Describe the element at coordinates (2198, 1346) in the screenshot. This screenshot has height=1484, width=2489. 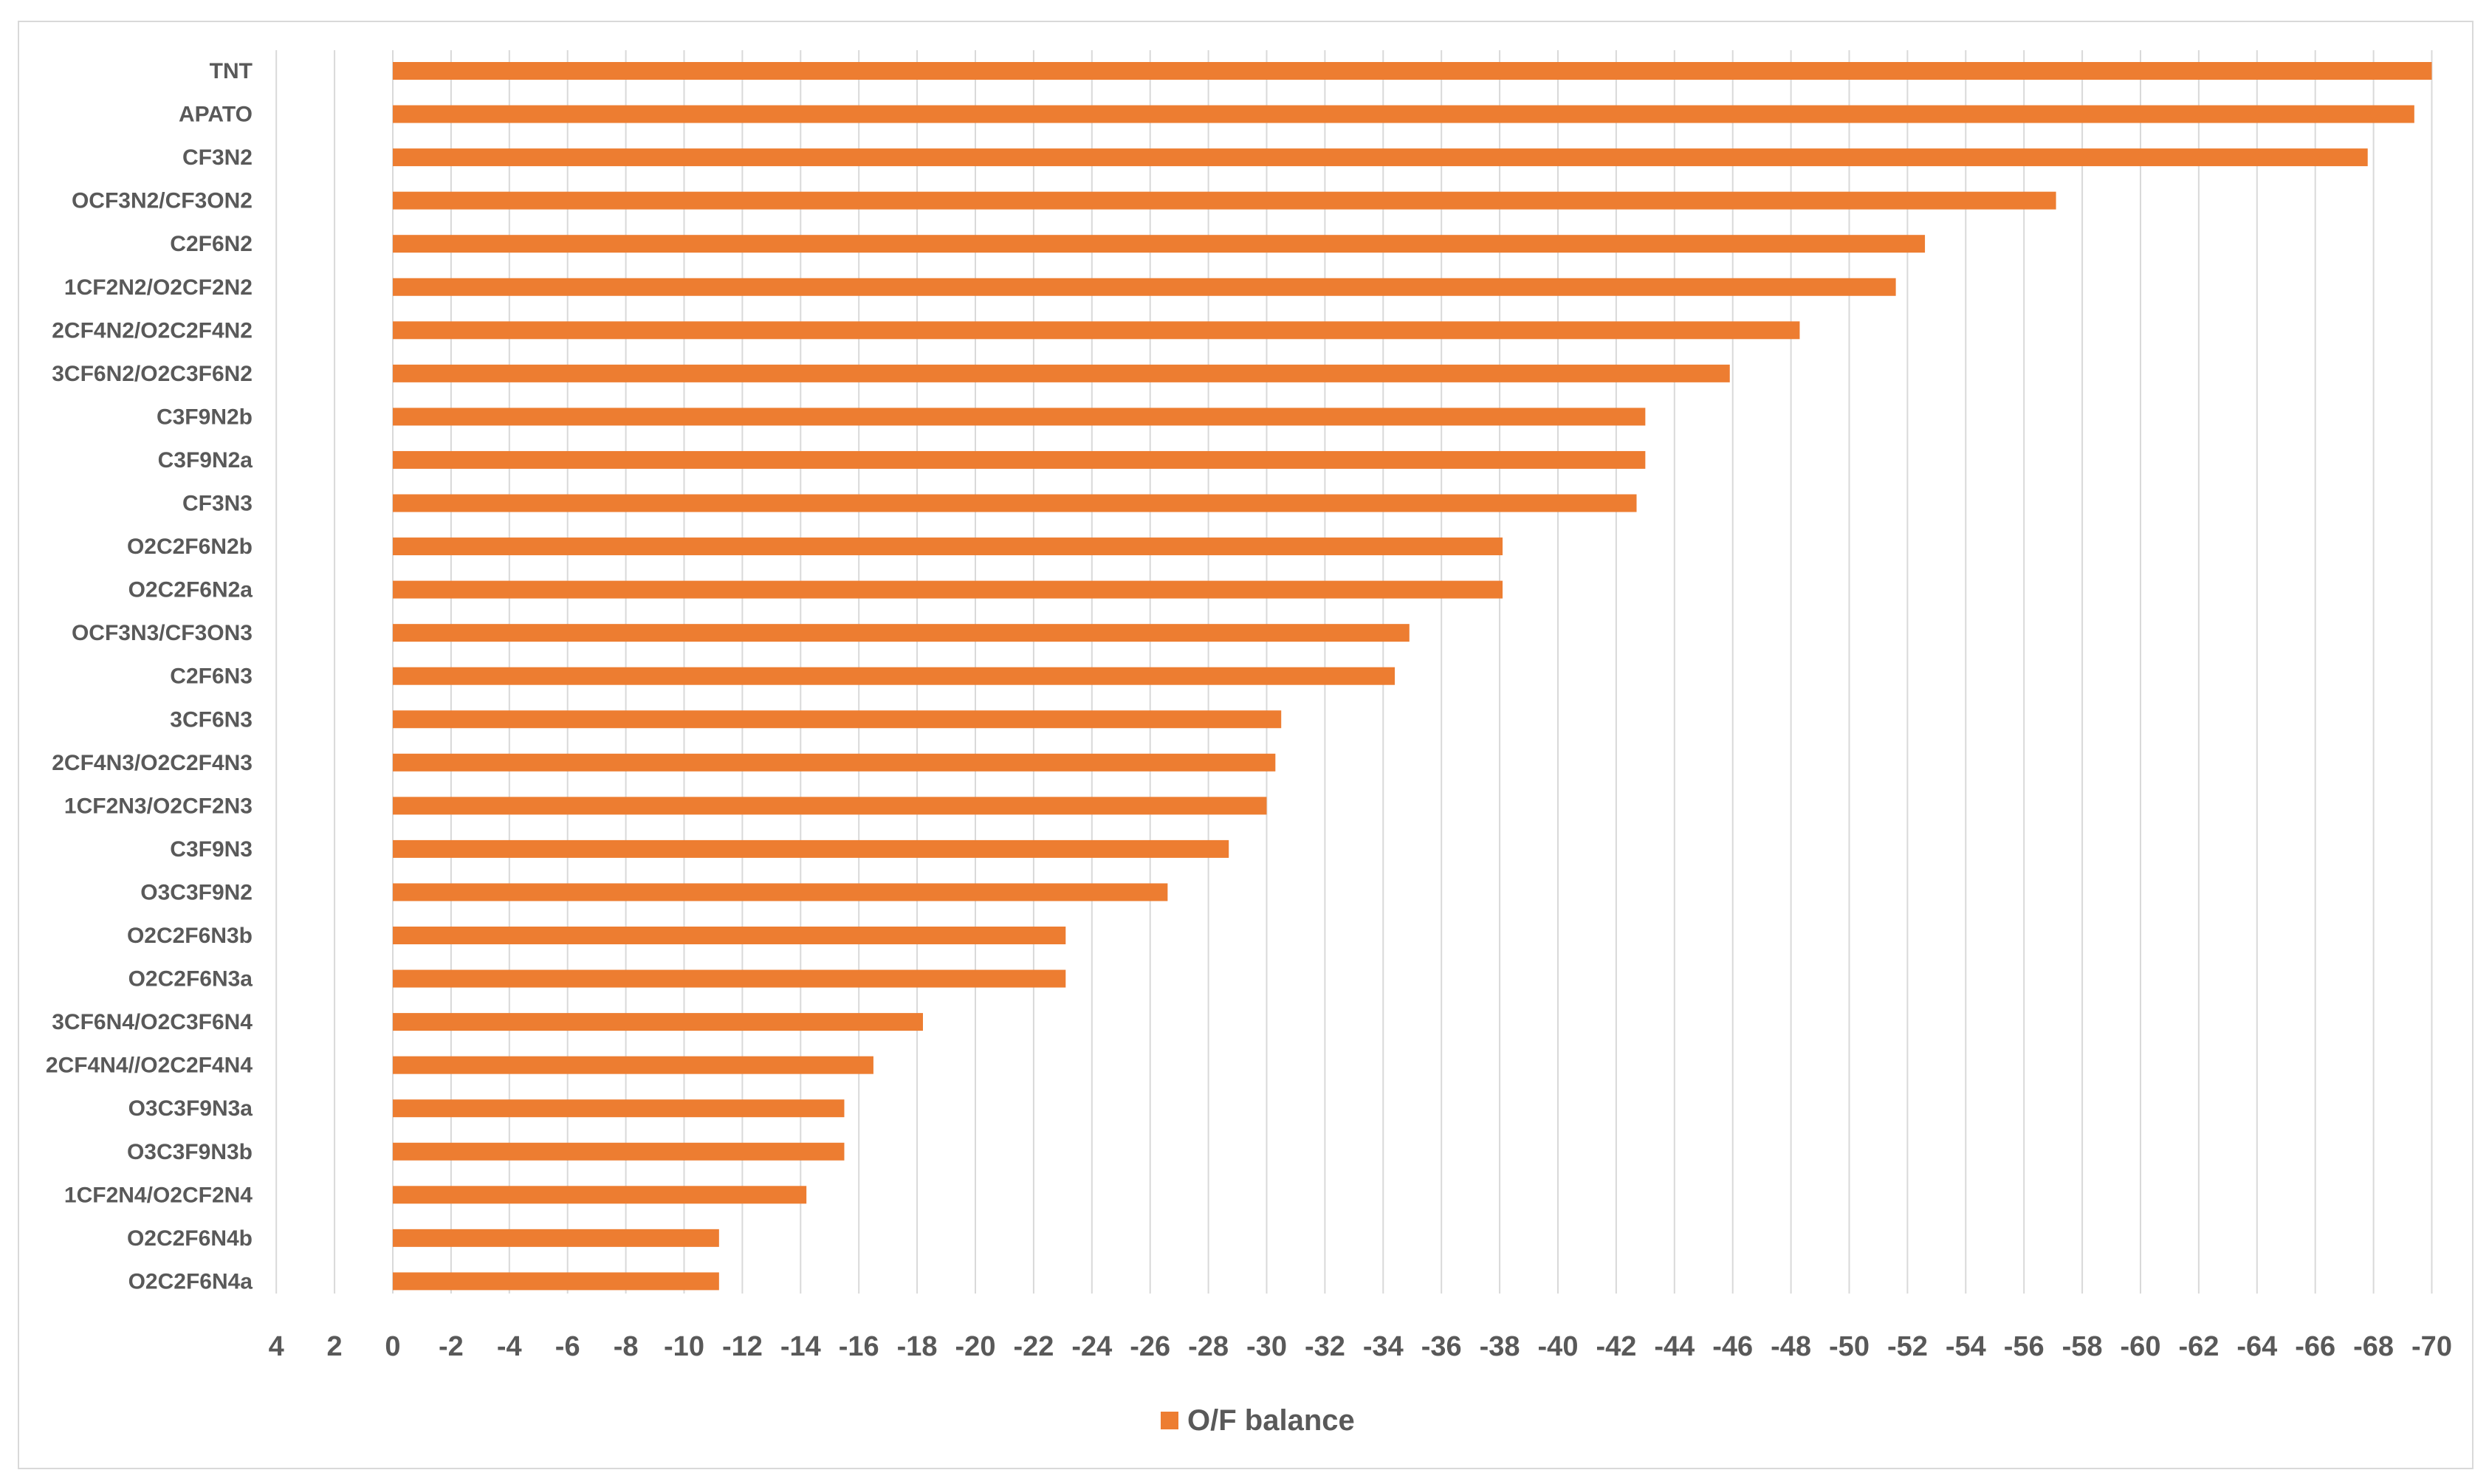
I see `x-tick-label: -62` at that location.